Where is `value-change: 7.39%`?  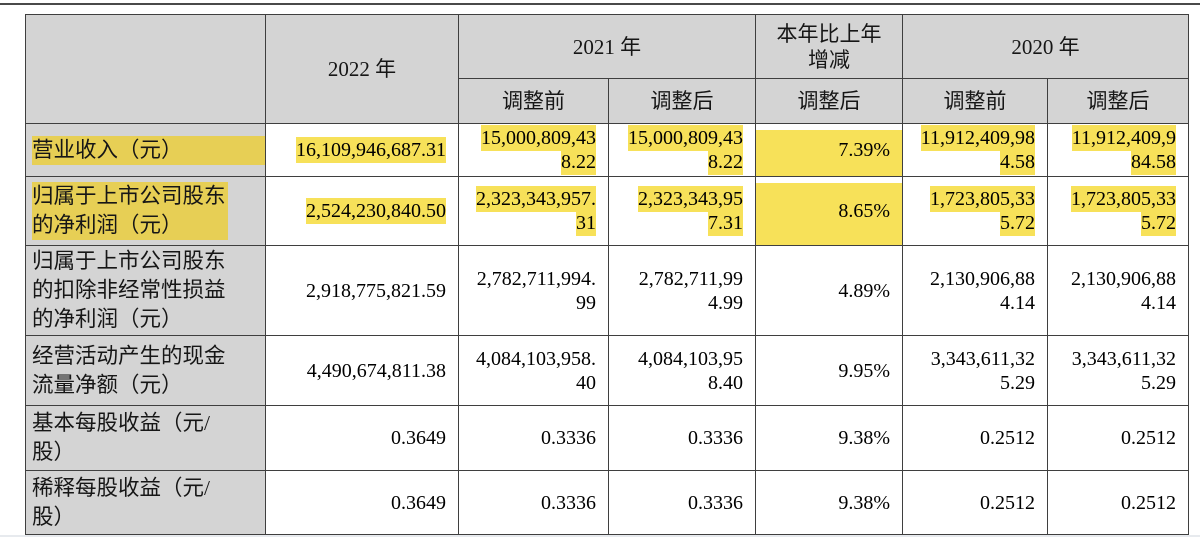
value-change: 7.39% is located at coordinates (829, 150).